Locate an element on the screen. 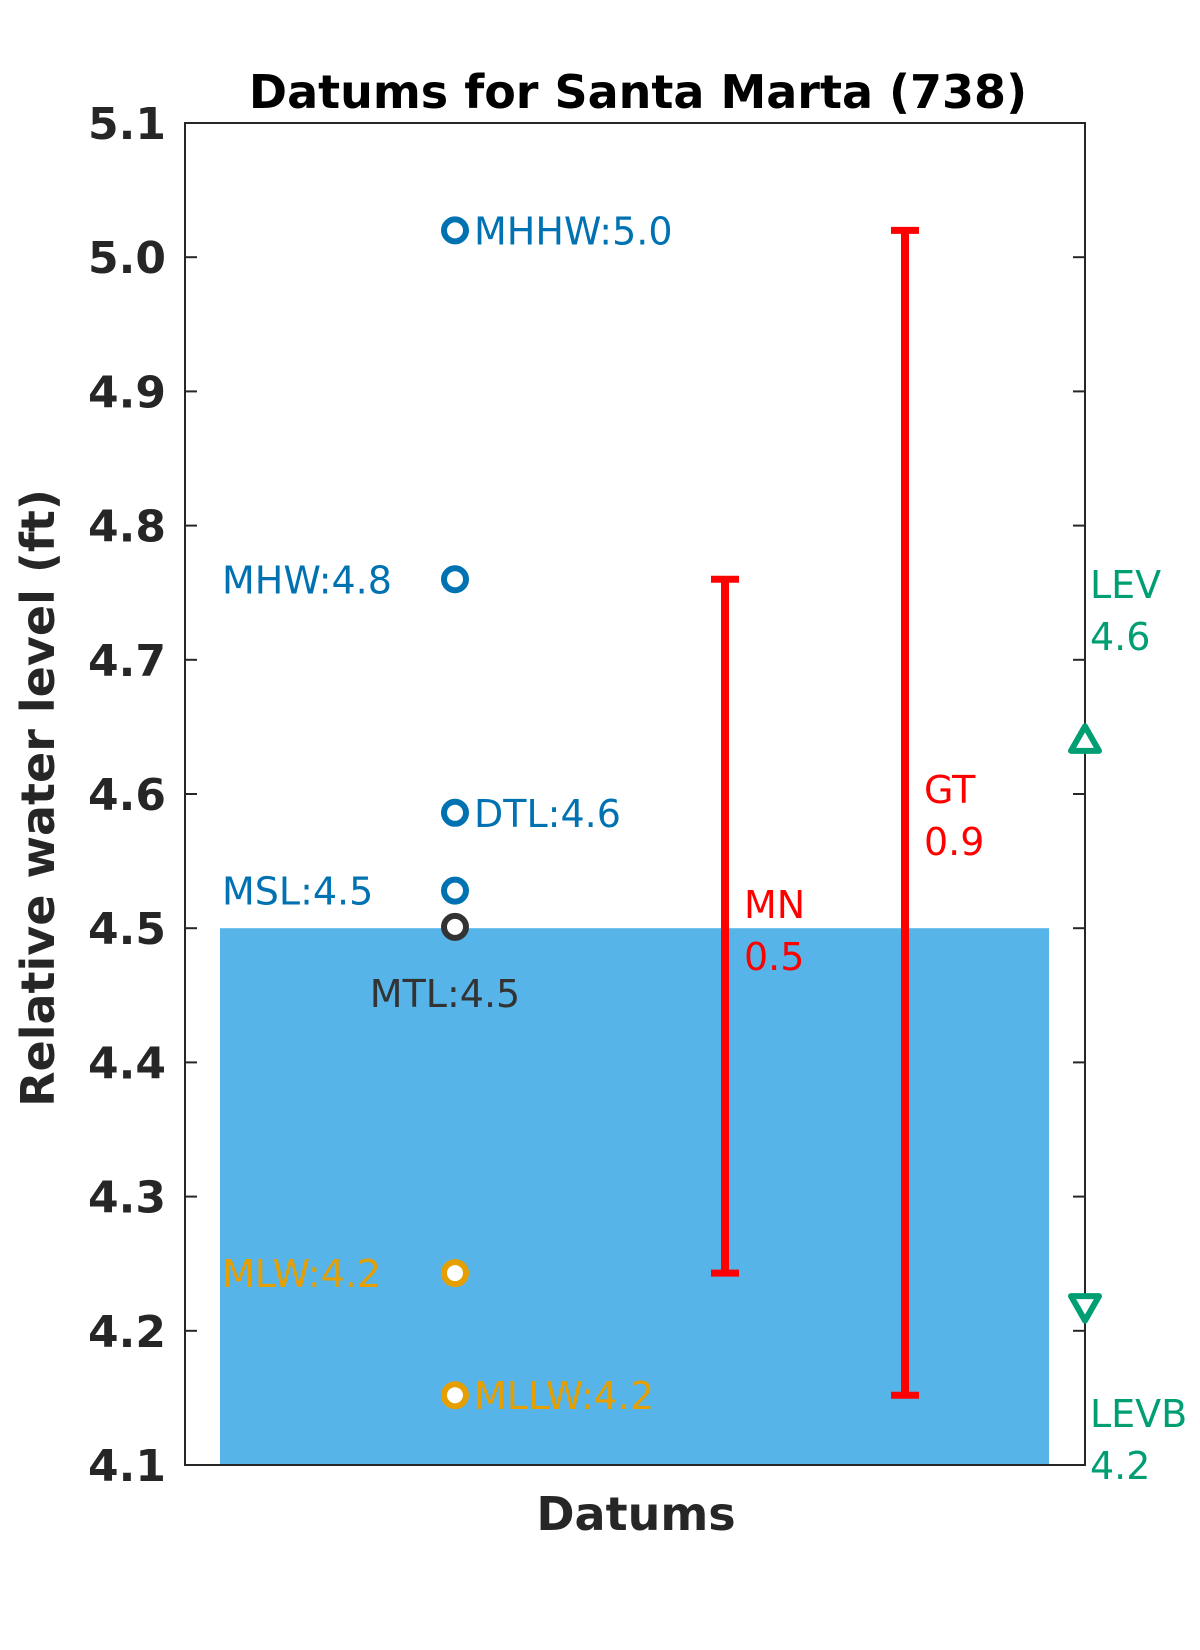  y-tick-label: 5.1 is located at coordinates (127, 124).